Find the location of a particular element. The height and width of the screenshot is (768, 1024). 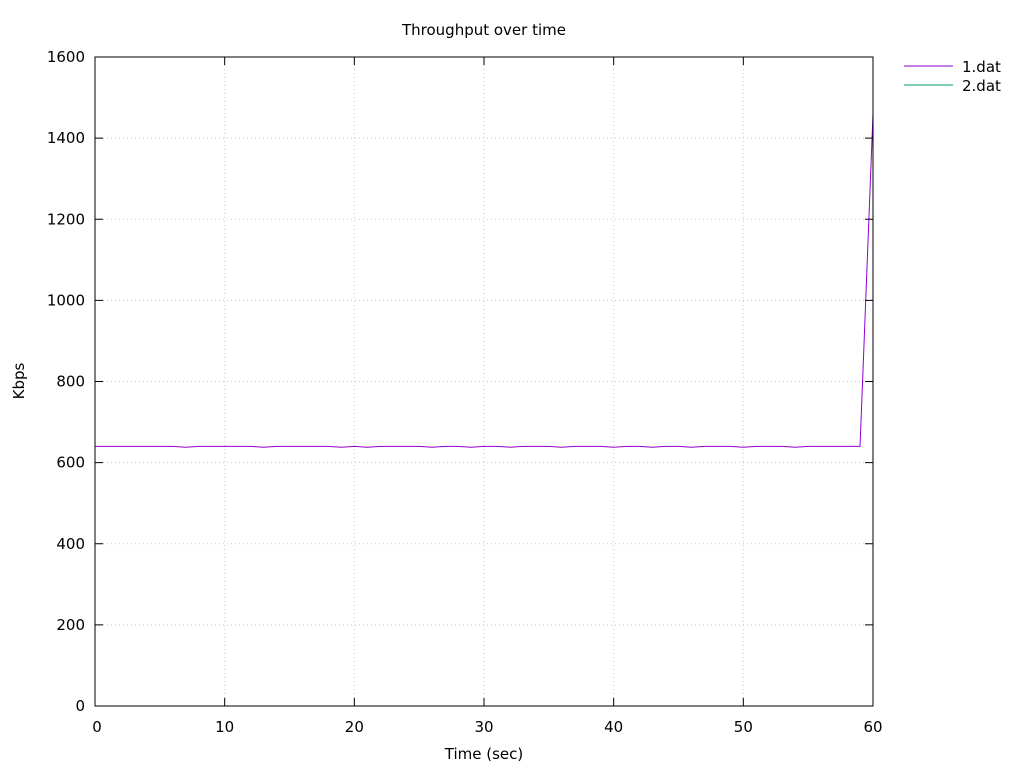

x-tick-label: 40 is located at coordinates (613, 727).